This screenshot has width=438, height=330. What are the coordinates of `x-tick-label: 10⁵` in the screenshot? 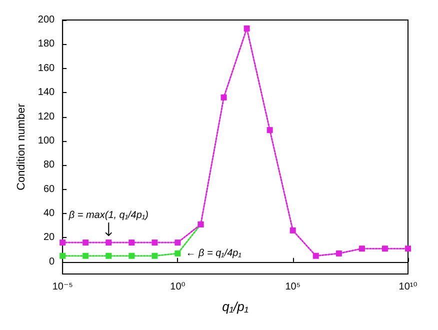 It's located at (292, 287).